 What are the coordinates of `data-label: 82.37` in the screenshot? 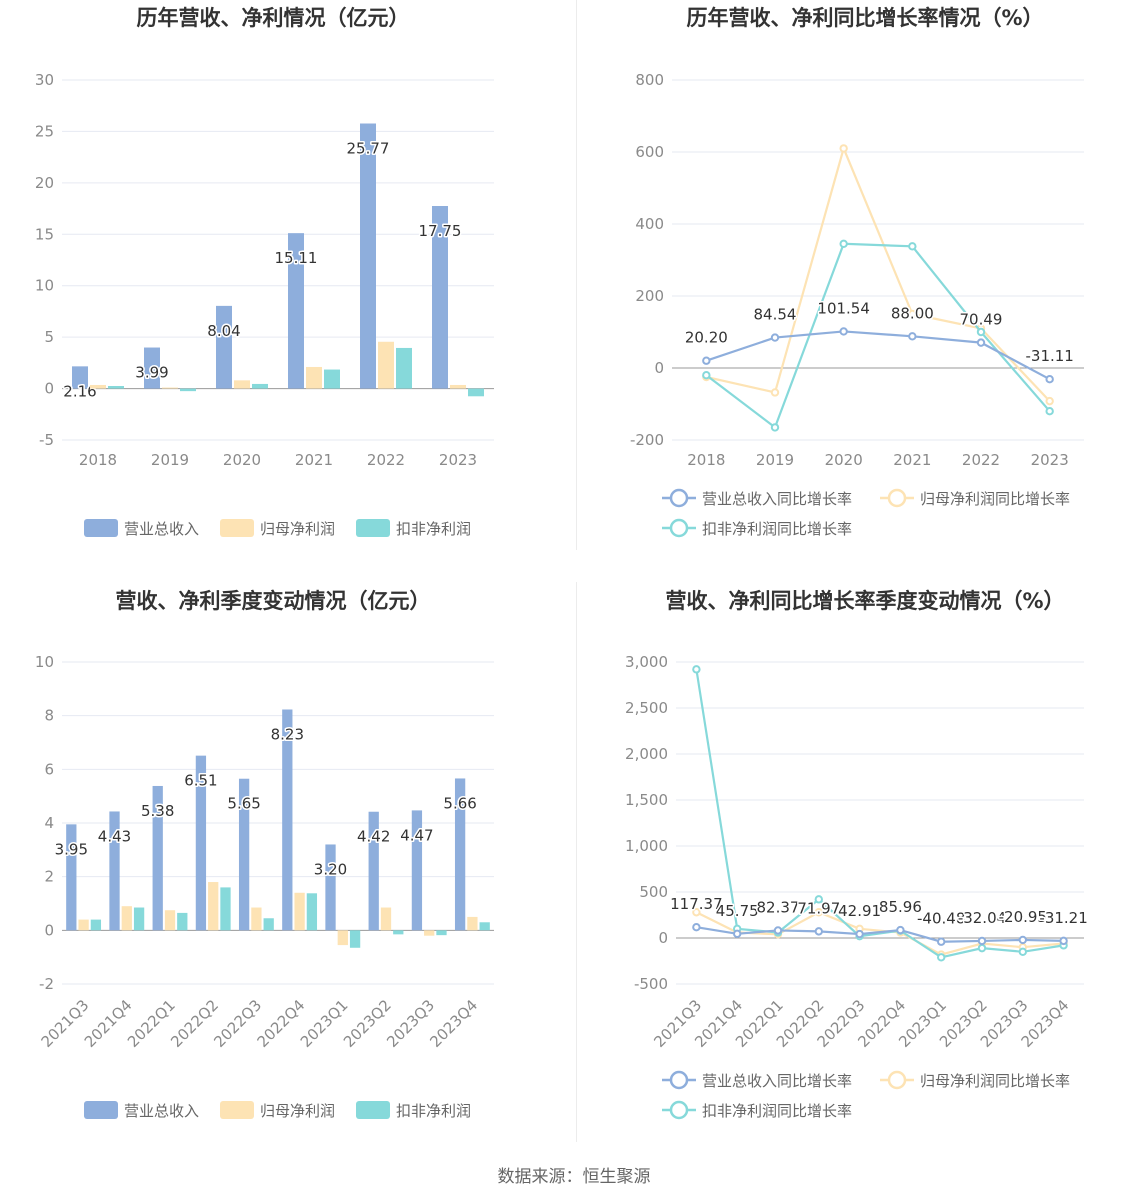 It's located at (778, 907).